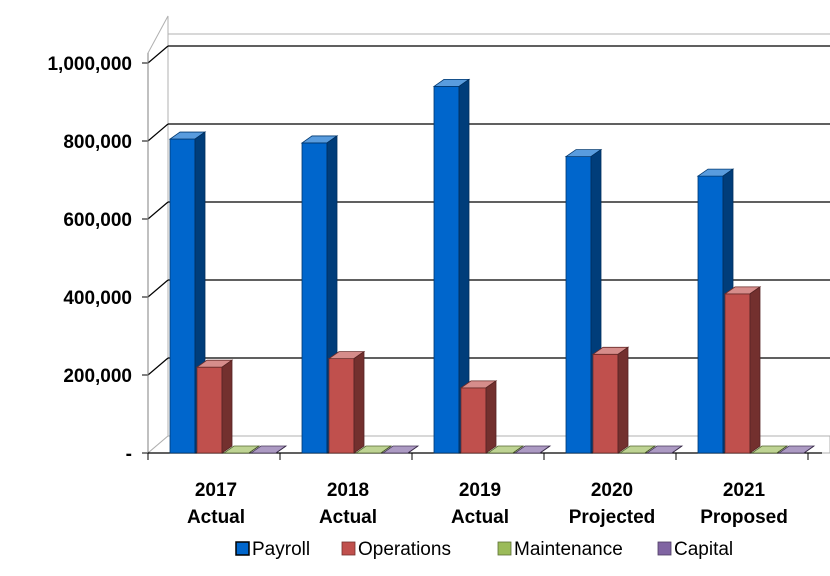  Describe the element at coordinates (97, 220) in the screenshot. I see `y-tick-label: 600,000` at that location.